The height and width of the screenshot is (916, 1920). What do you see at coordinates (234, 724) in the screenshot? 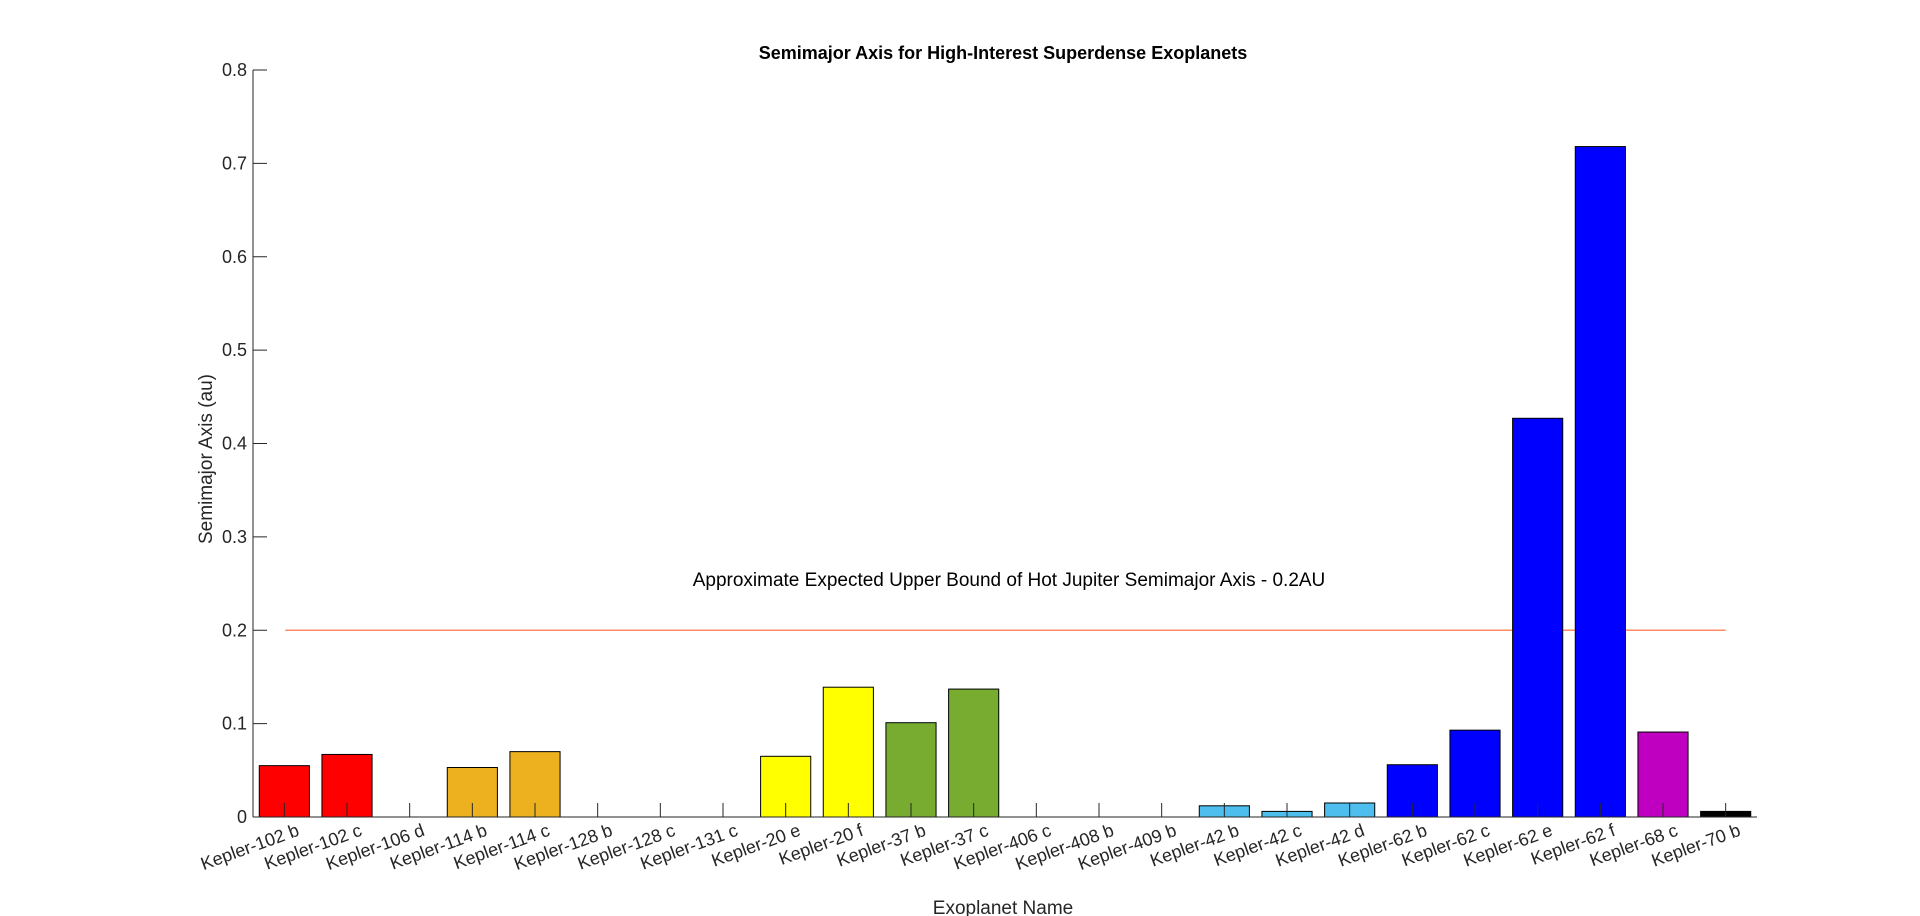
I see `y-tick-label: 0.1` at bounding box center [234, 724].